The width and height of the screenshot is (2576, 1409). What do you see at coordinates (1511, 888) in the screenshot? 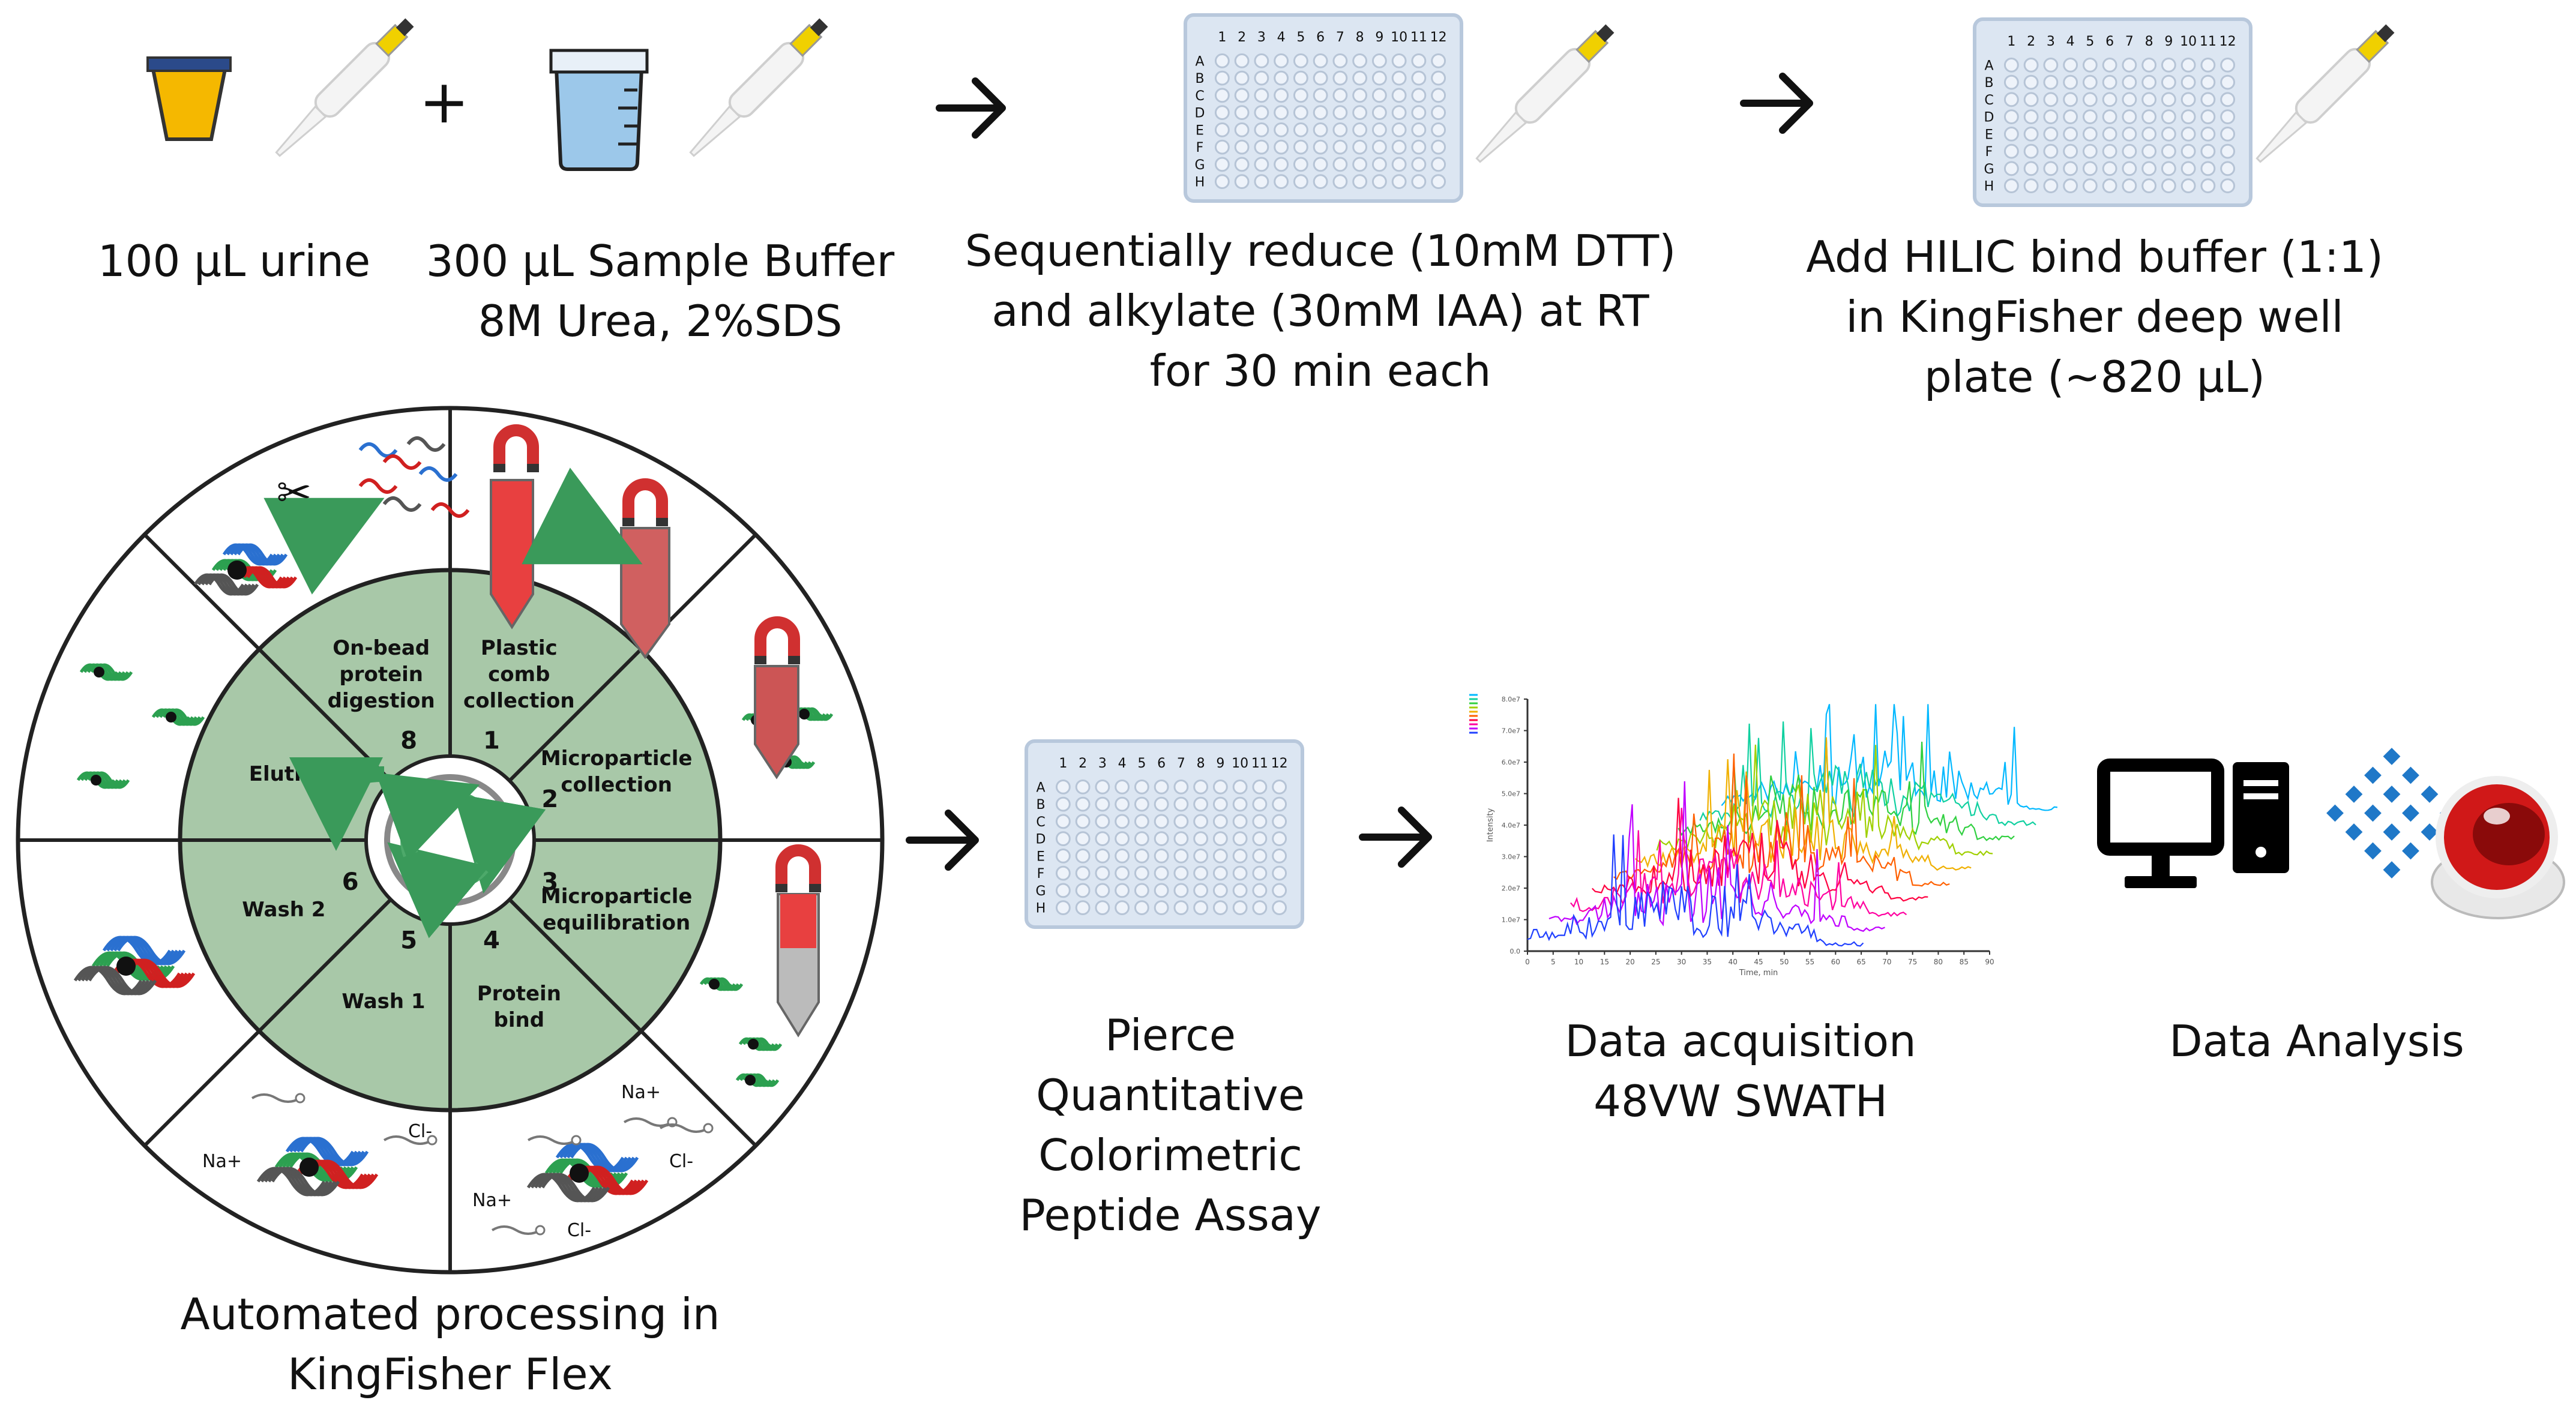
I see `chart-y-tick-label: 2.0e7` at bounding box center [1511, 888].